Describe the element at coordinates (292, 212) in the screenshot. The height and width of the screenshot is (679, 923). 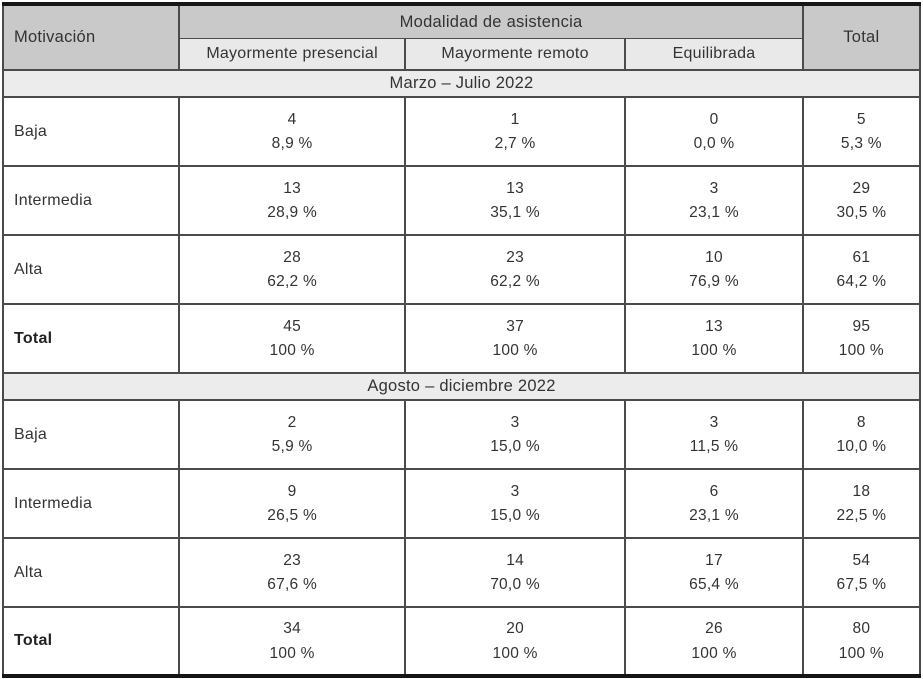
I see `percent-value: 28,9 %` at that location.